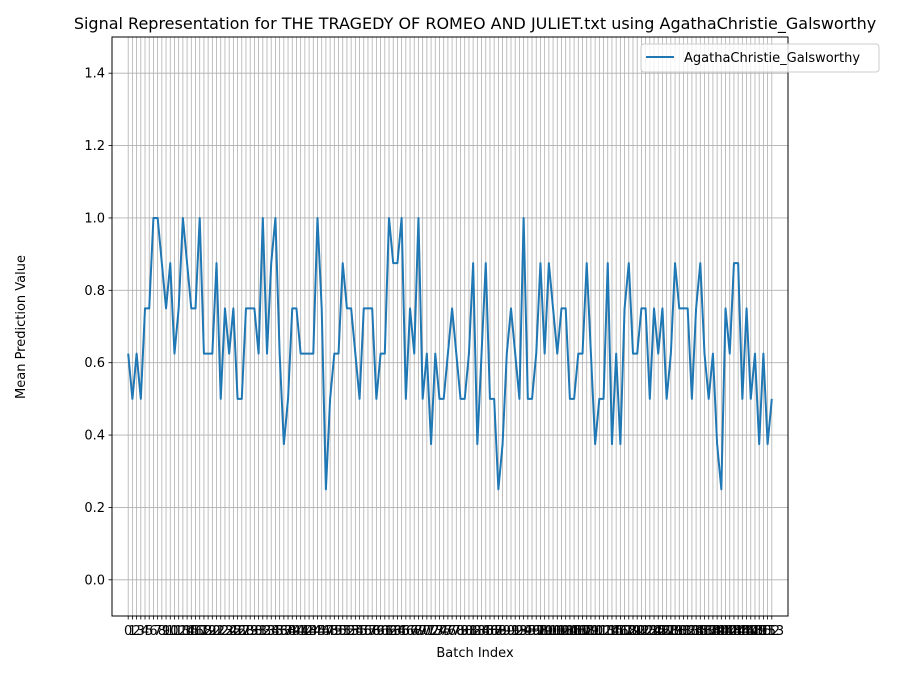  I want to click on x-tick-label: 92, so click(515, 631).